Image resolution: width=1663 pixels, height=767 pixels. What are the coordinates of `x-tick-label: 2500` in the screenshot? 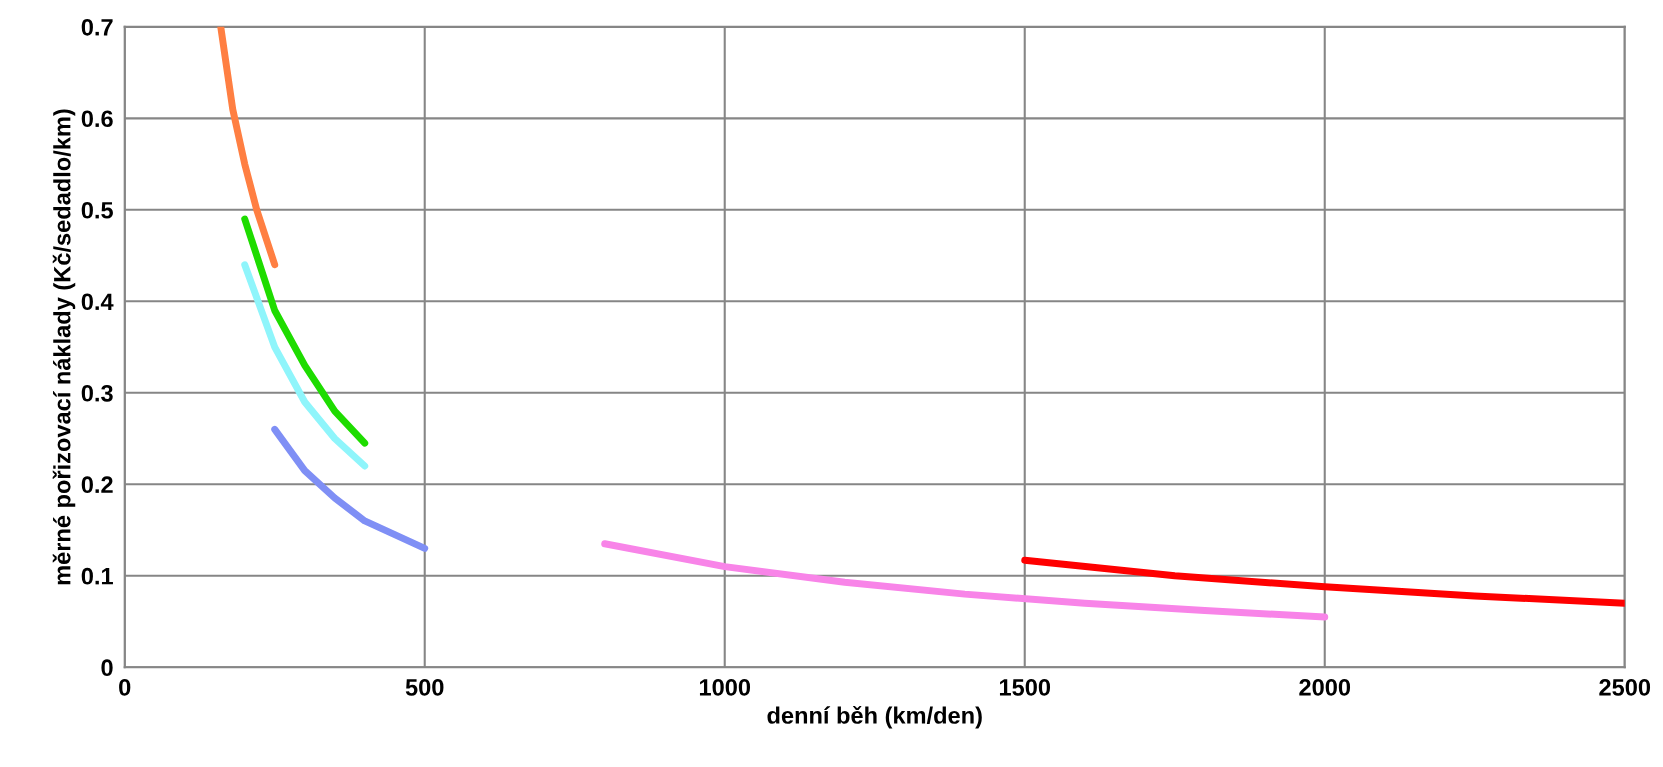 It's located at (1625, 687).